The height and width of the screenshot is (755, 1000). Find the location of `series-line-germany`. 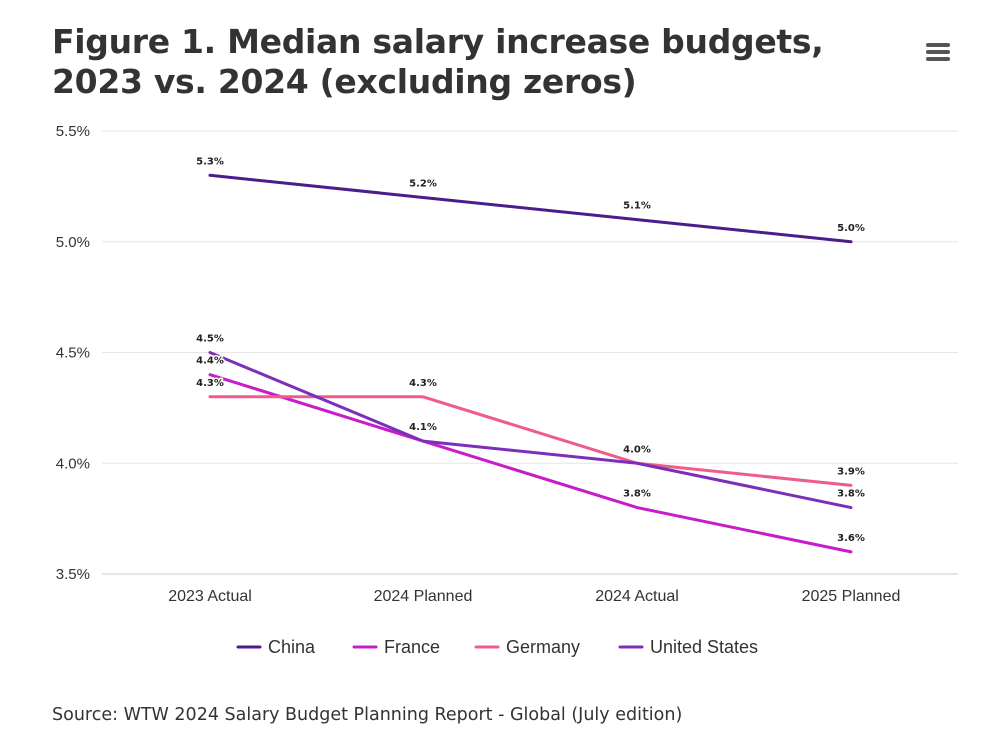

series-line-germany is located at coordinates (530, 441).